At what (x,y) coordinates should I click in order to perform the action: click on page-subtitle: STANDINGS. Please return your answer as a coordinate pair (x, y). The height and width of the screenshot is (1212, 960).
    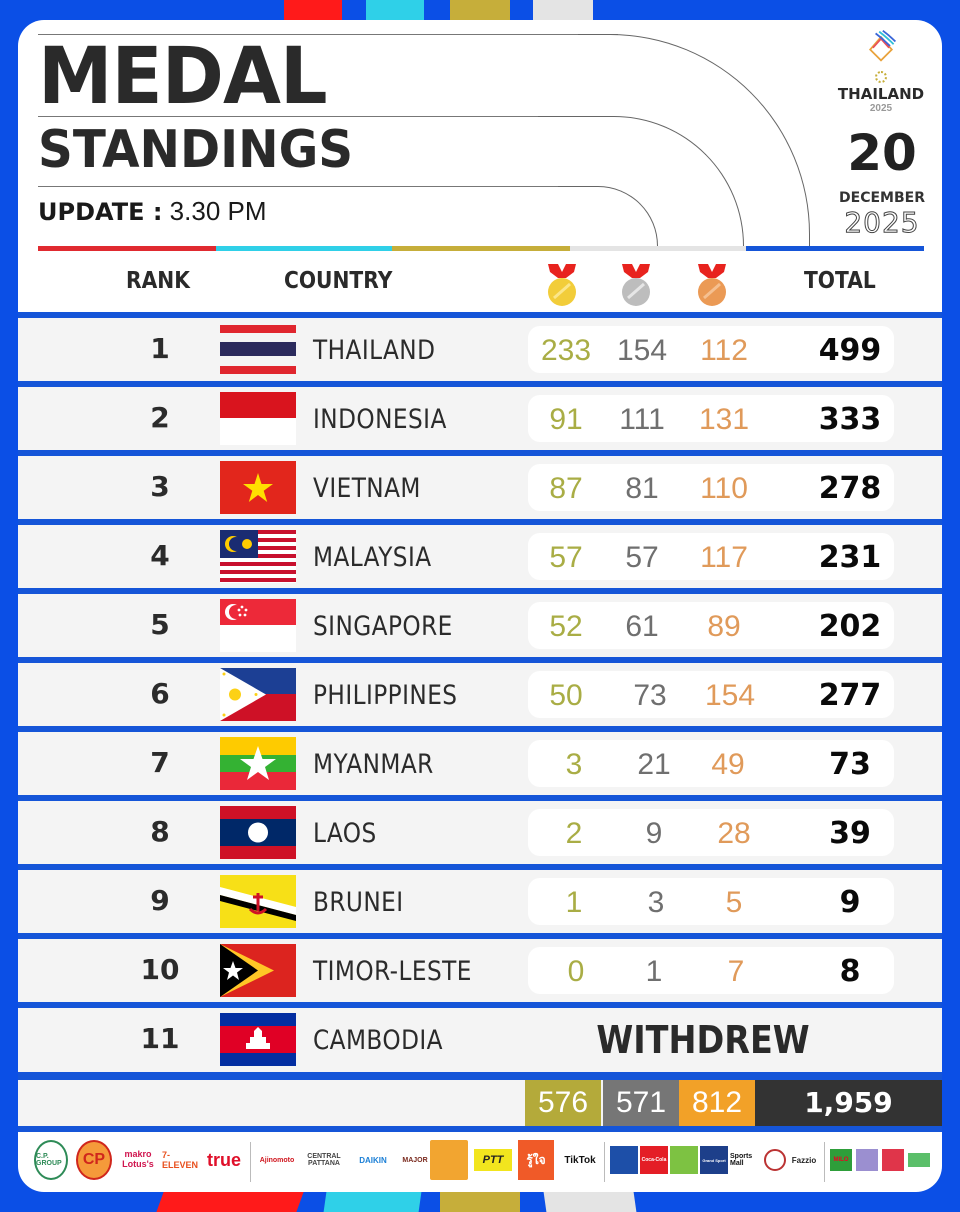
    Looking at the image, I should click on (196, 150).